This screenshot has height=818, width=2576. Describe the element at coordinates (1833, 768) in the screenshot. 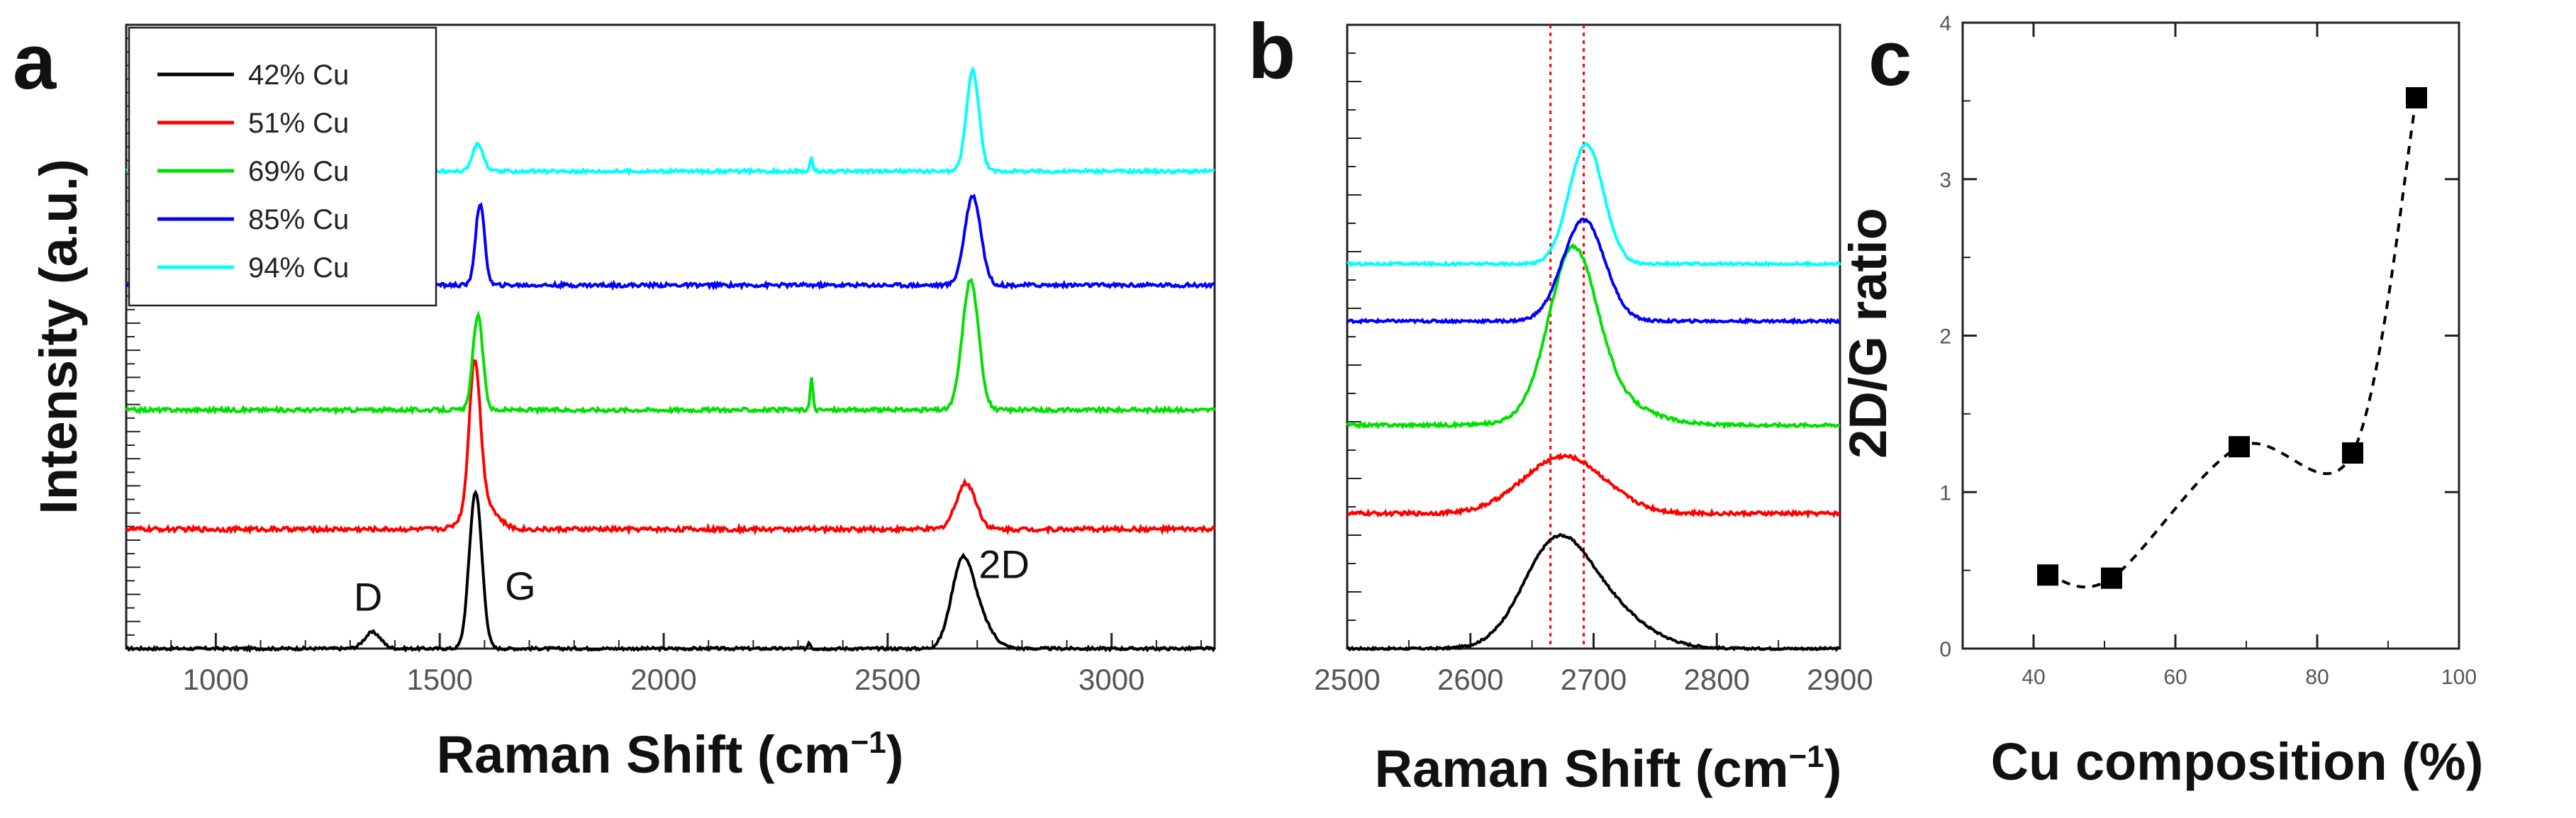

I see `panel-b-x-axis-close: )` at that location.